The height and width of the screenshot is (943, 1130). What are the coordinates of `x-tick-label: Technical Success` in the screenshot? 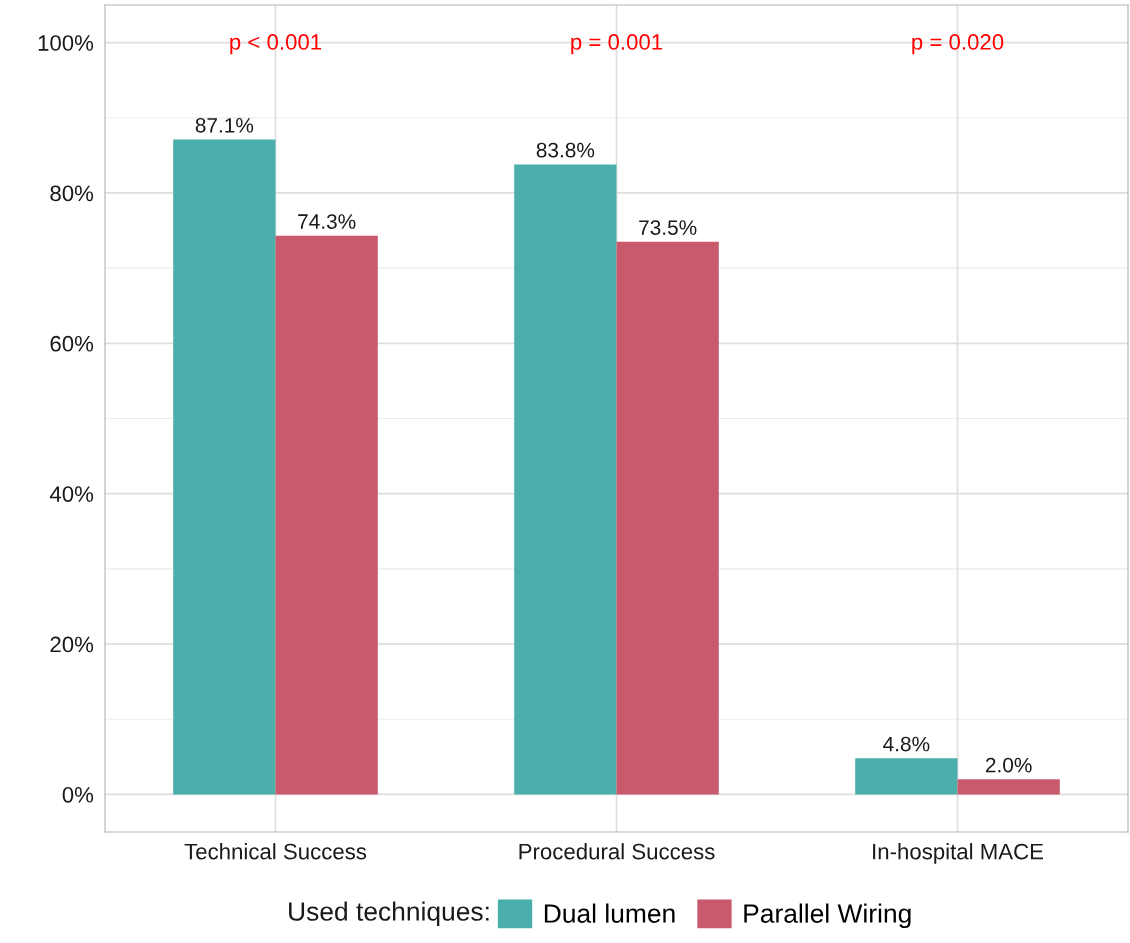 It's located at (275, 851).